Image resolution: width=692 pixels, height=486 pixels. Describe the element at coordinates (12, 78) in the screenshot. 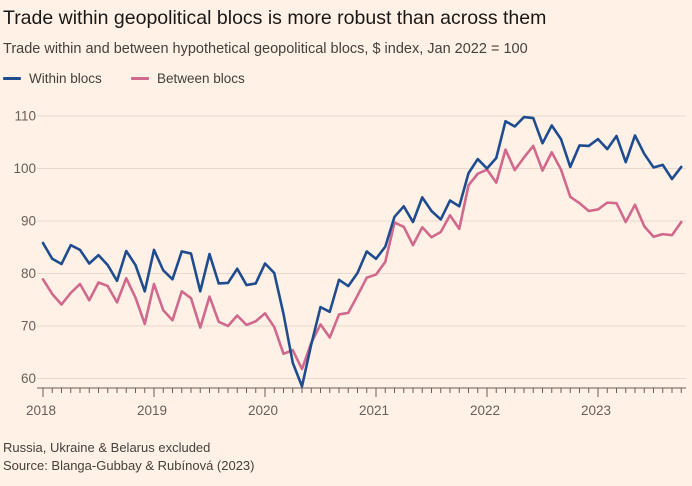

I see `legend-swatch-within` at that location.